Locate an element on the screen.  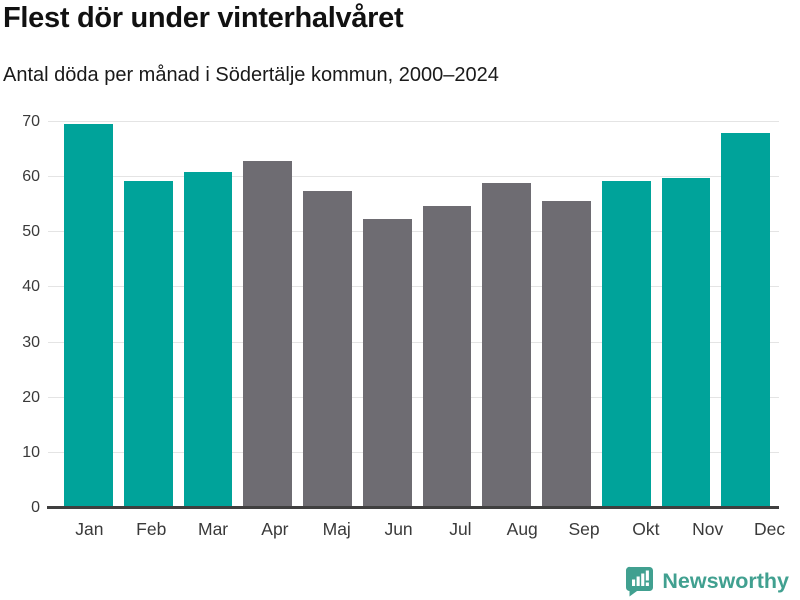
x-tick-label-jul: Jul is located at coordinates (460, 529).